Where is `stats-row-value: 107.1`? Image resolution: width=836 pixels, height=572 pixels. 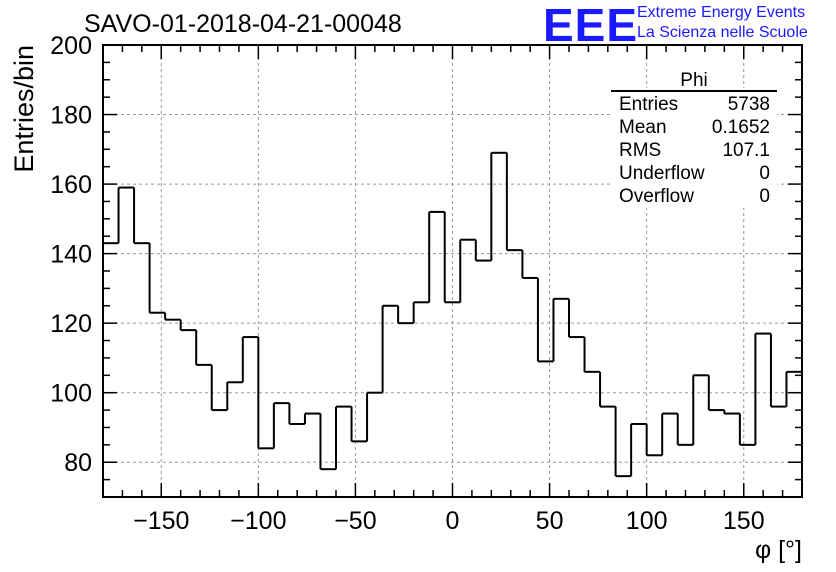
stats-row-value: 107.1 is located at coordinates (746, 150).